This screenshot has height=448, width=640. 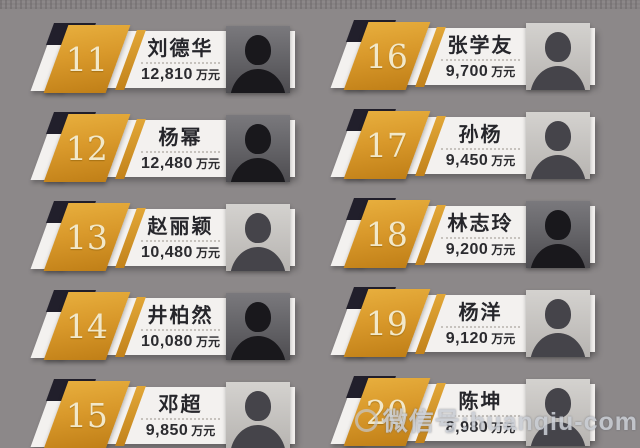 What do you see at coordinates (180, 316) in the screenshot?
I see `celebrity-name: 井柏然` at bounding box center [180, 316].